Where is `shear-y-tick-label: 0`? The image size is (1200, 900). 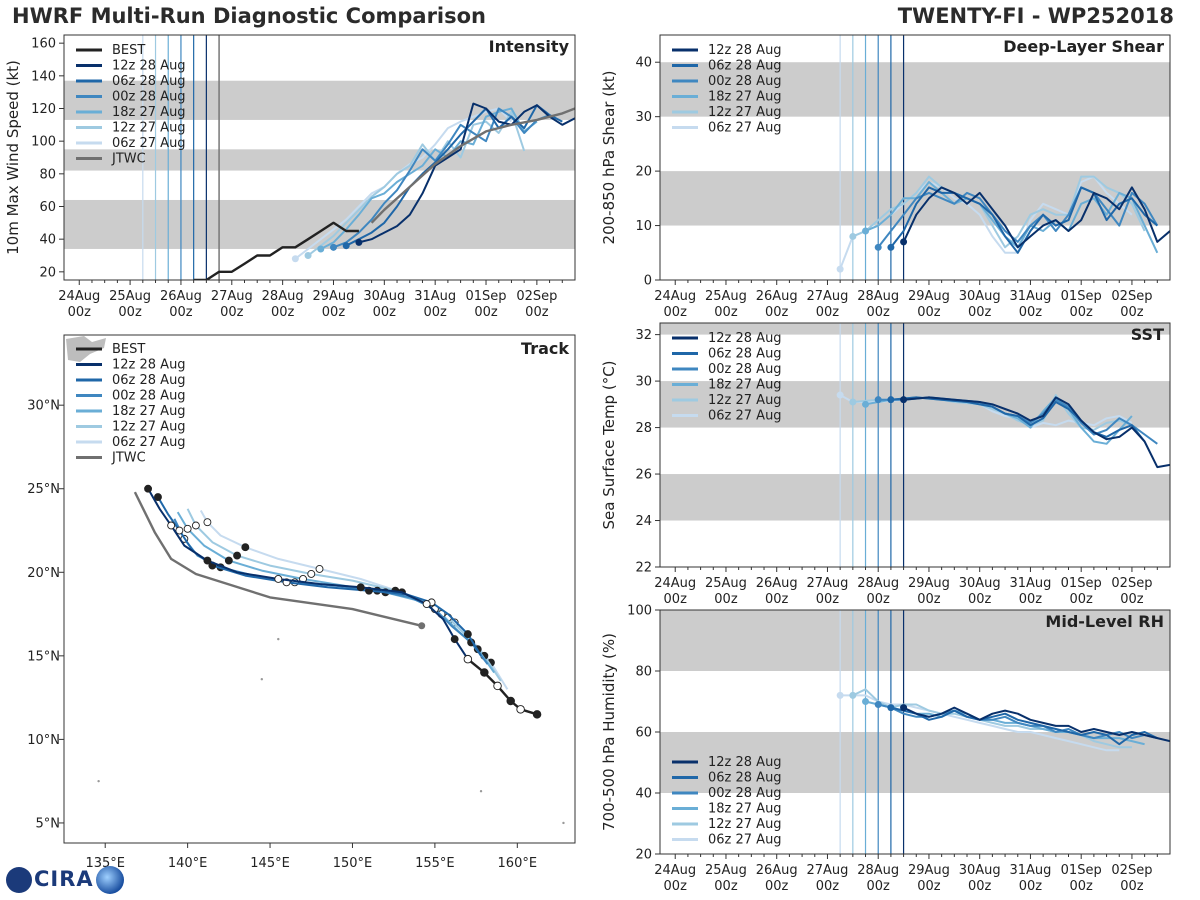 shear-y-tick-label: 0 is located at coordinates (648, 281).